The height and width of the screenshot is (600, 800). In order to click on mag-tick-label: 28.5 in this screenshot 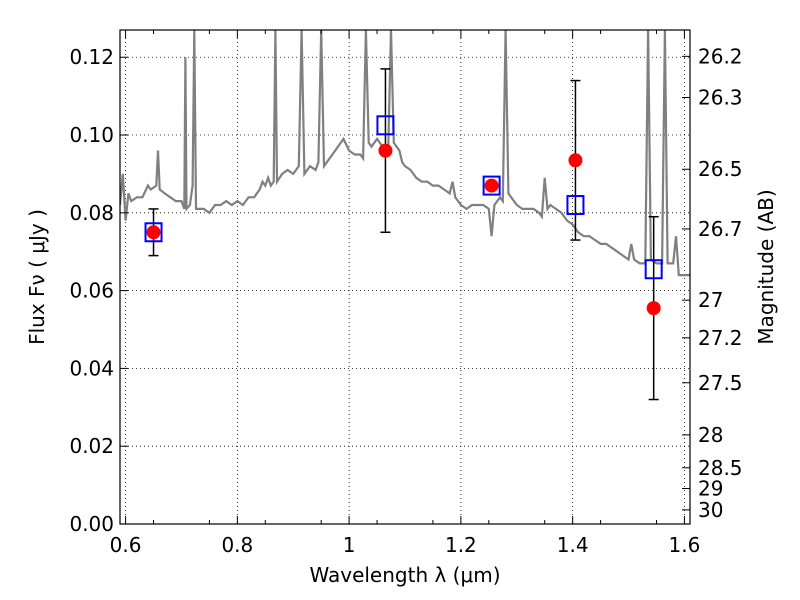, I will do `click(720, 468)`.